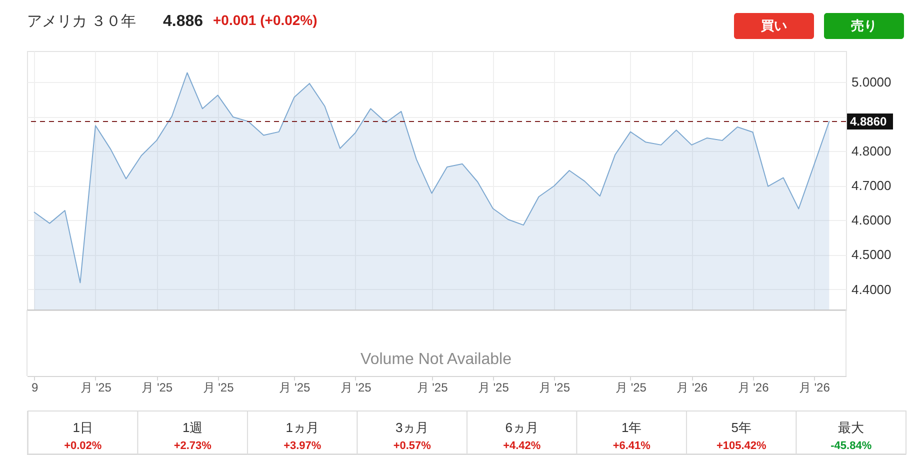  I want to click on text: Volume Not Available, so click(436, 359).